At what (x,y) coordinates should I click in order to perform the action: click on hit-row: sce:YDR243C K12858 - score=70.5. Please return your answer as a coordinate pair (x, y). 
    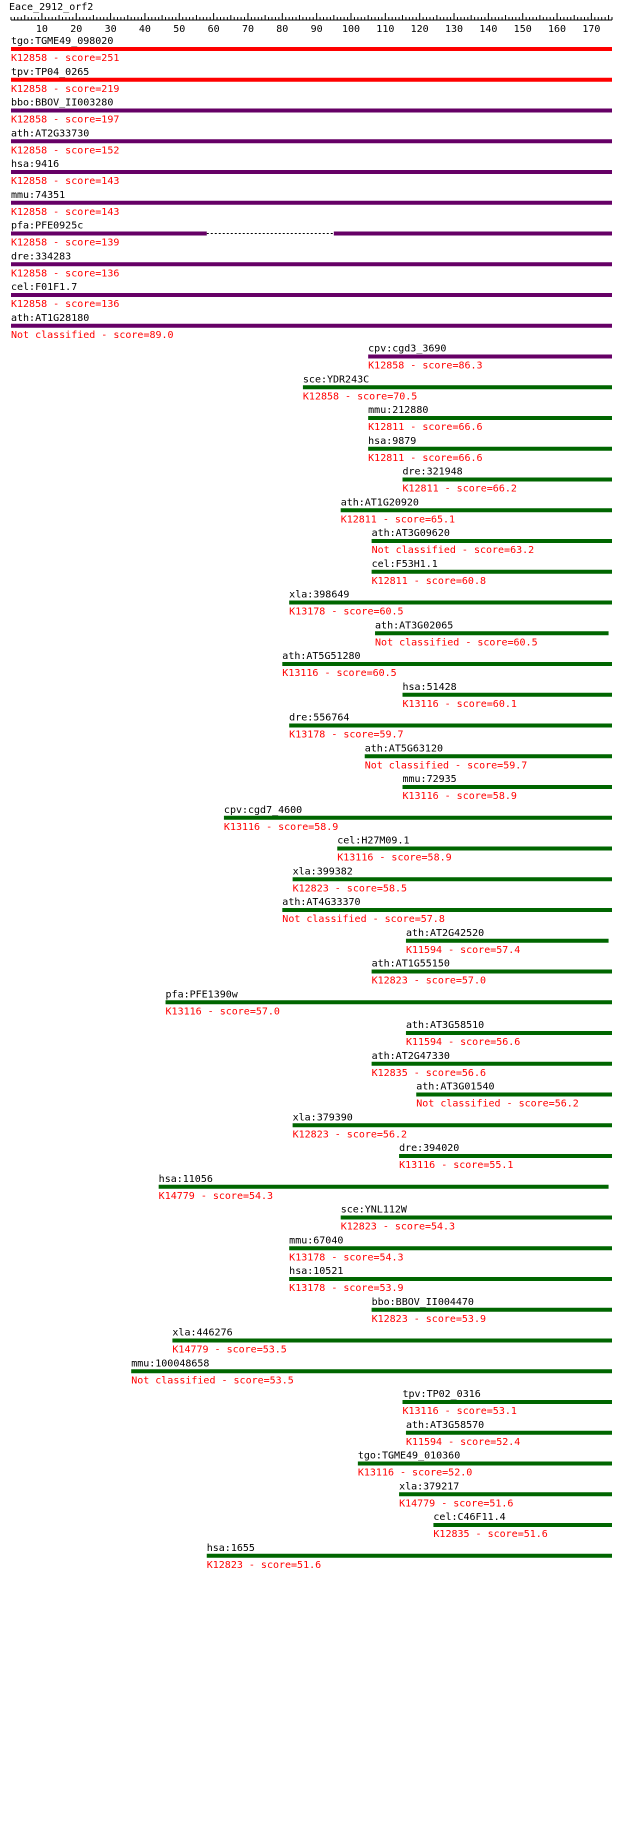
    Looking at the image, I should click on (457, 388).